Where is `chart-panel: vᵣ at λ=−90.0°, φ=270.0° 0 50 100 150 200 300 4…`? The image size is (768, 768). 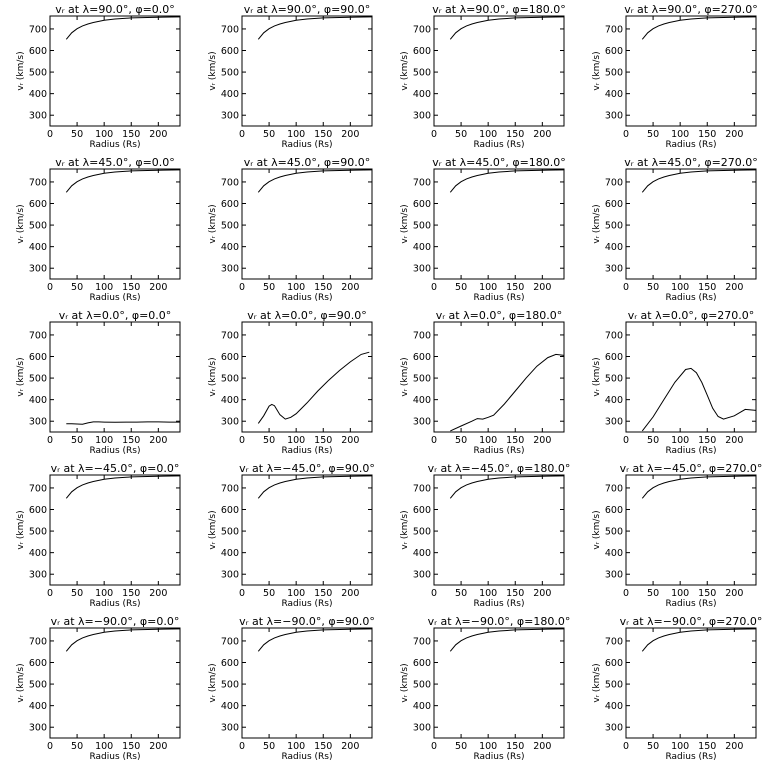 chart-panel: vᵣ at λ=−90.0°, φ=270.0° 0 50 100 150 200 300 4… is located at coordinates (677, 688).